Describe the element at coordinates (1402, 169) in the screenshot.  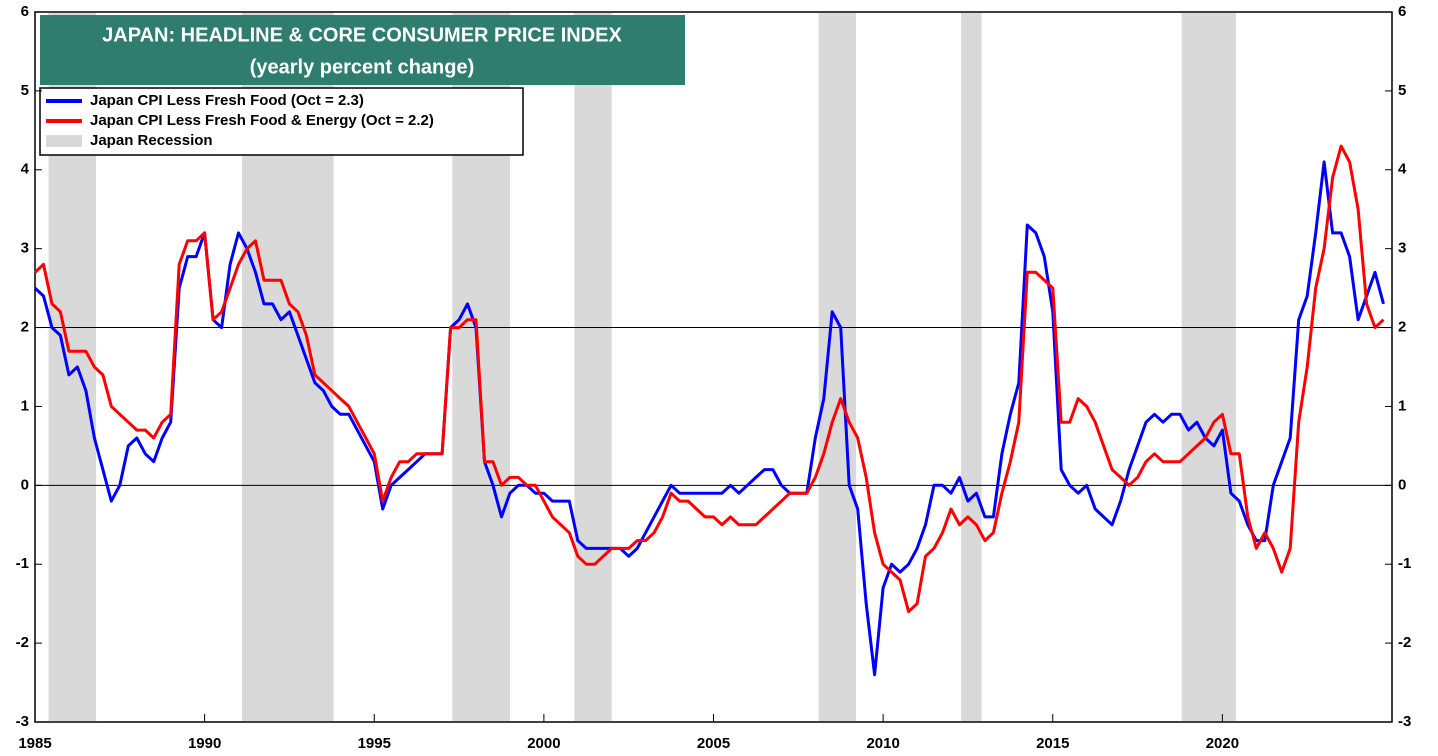
I see `y2-tick-label: 4` at that location.